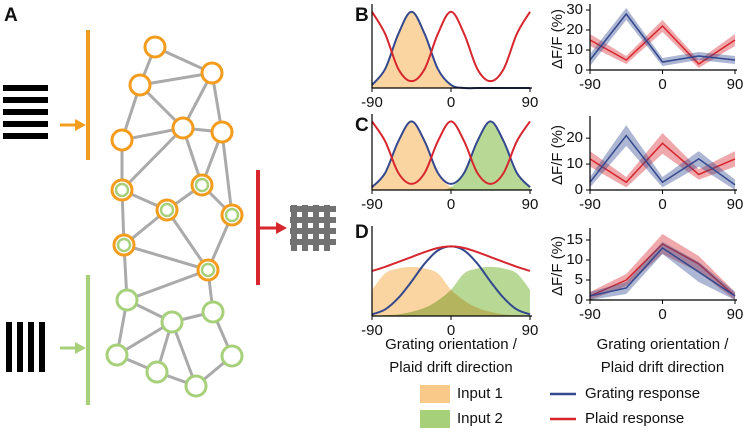 Image resolution: width=756 pixels, height=433 pixels. I want to click on vertical-grating, so click(25, 347).